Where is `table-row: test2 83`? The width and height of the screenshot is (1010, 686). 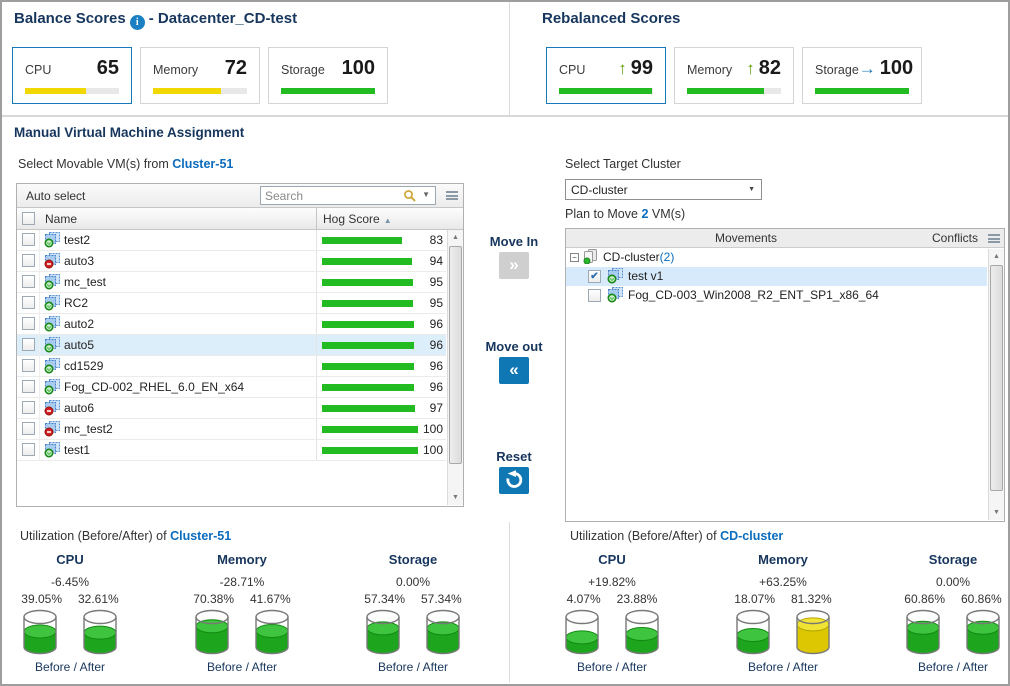
table-row: test2 83 is located at coordinates (231, 240).